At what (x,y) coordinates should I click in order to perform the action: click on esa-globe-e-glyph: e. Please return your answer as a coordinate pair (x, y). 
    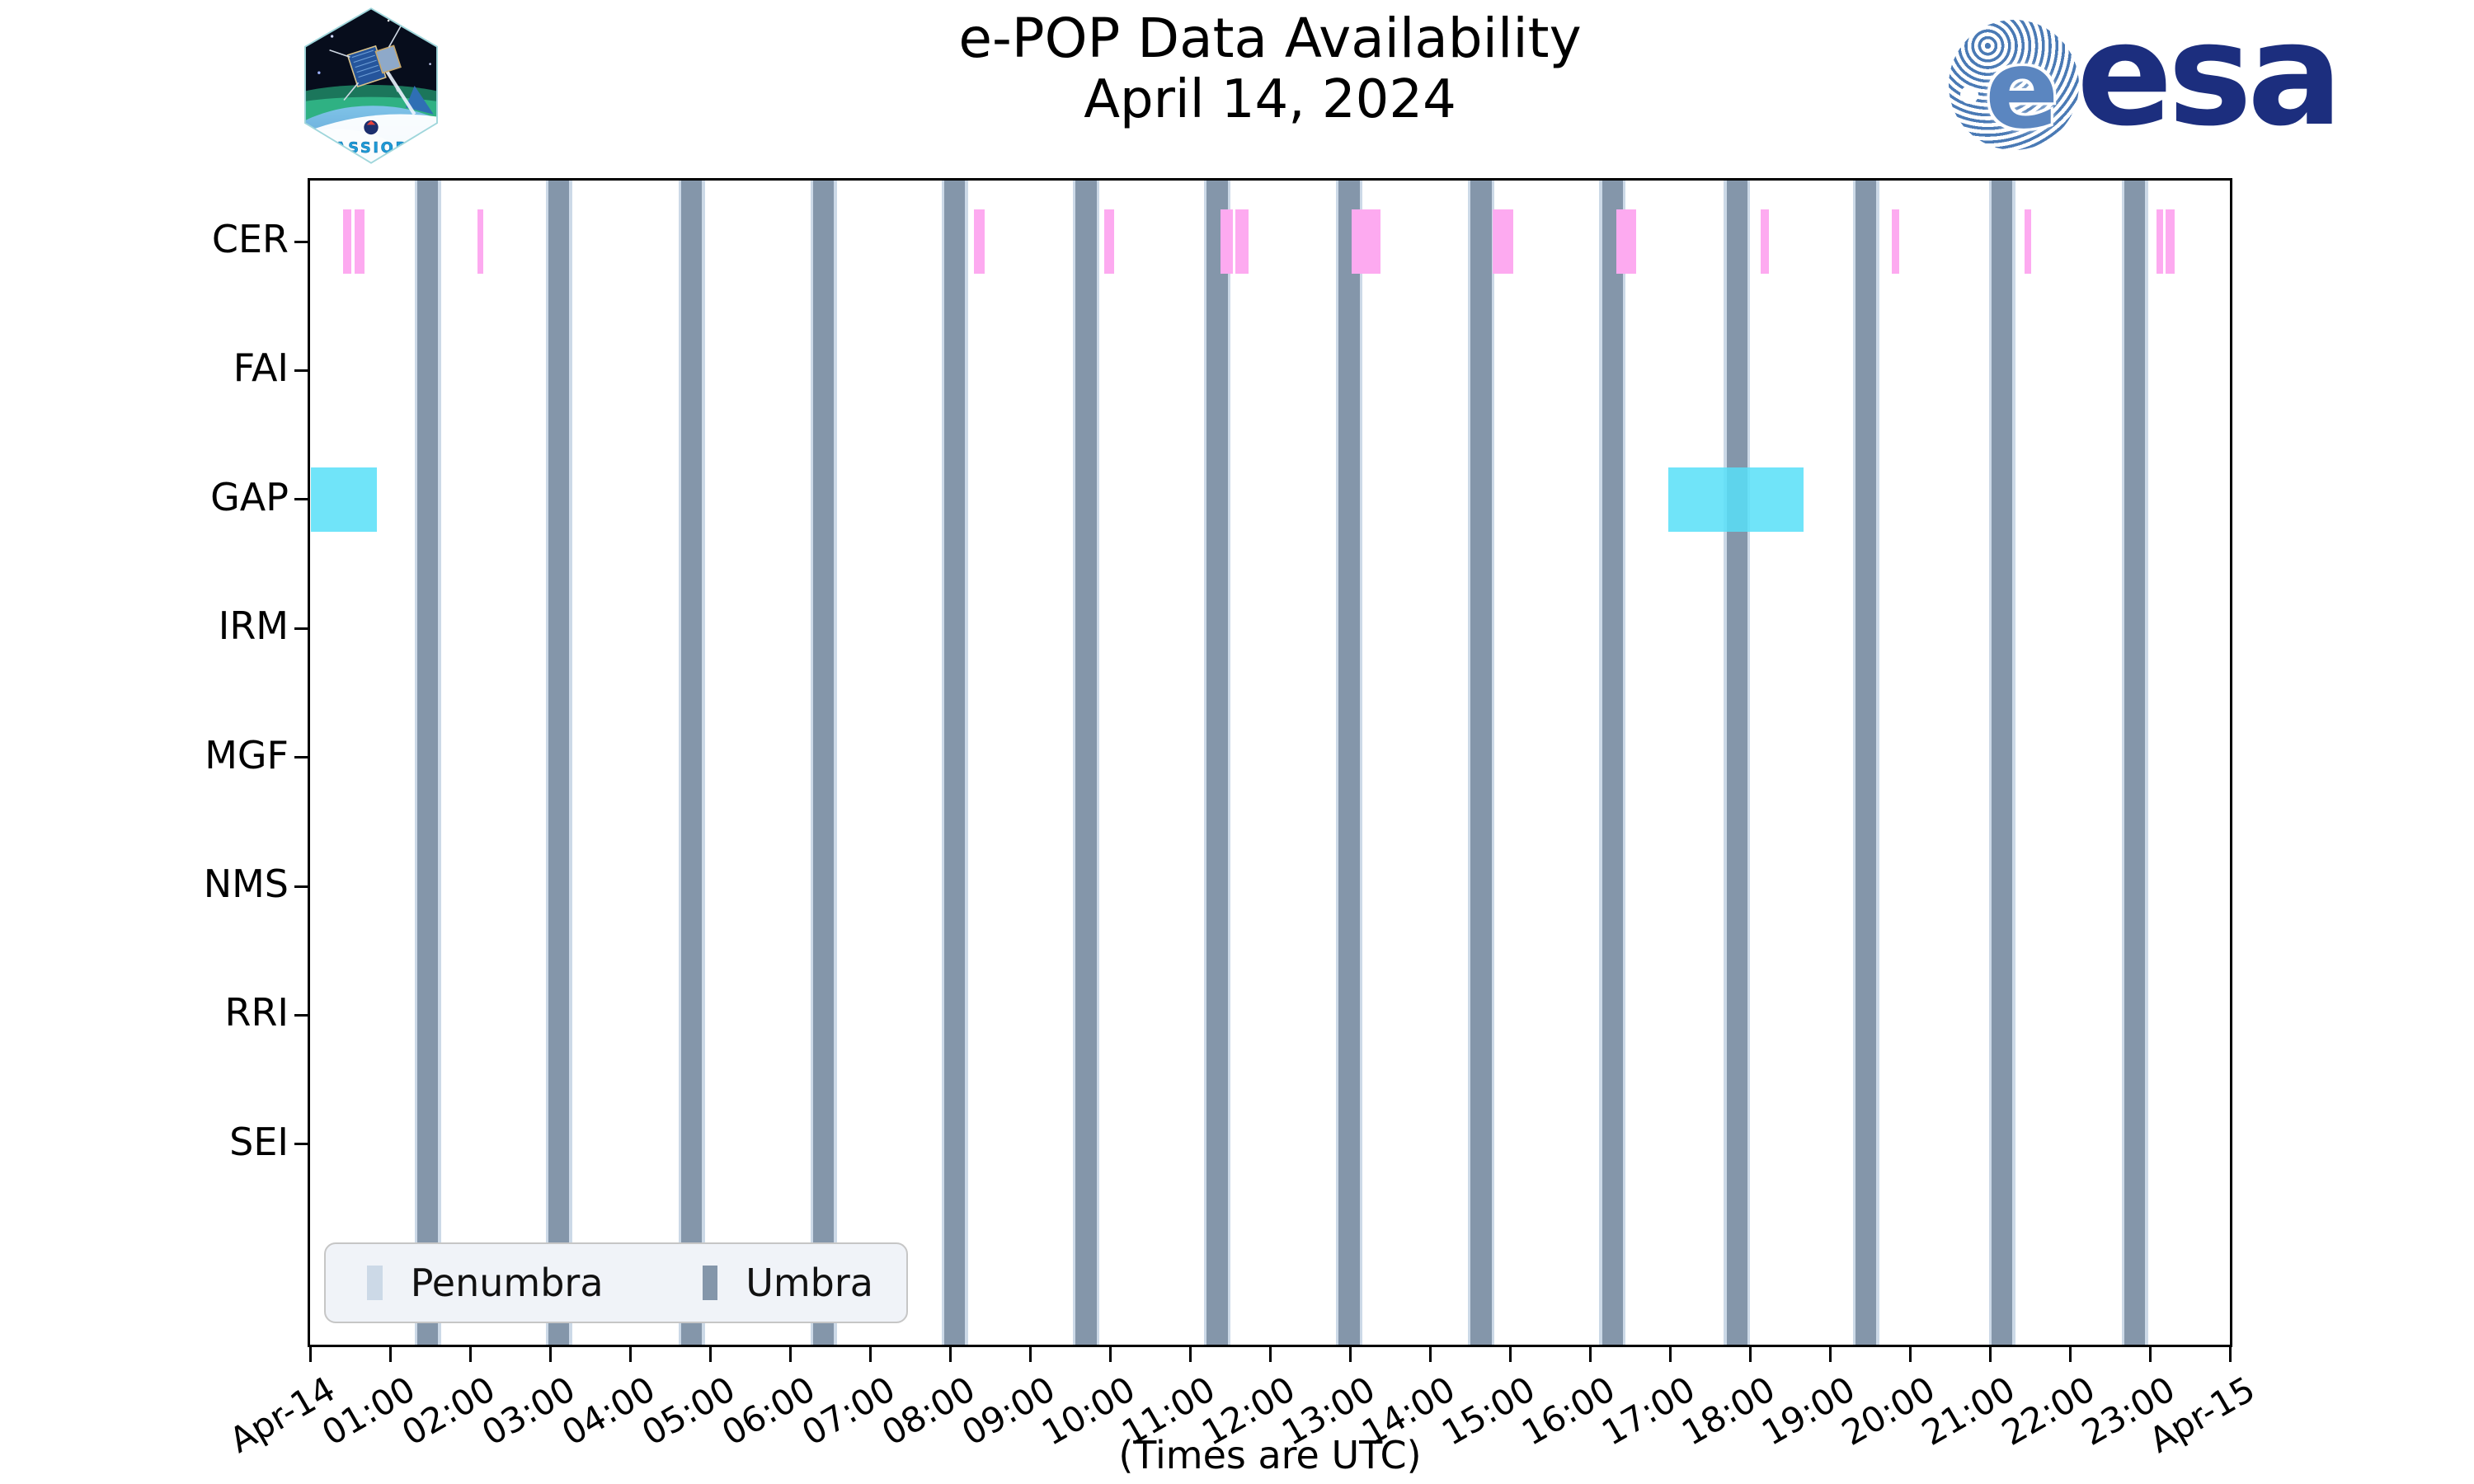
    Looking at the image, I should click on (2022, 88).